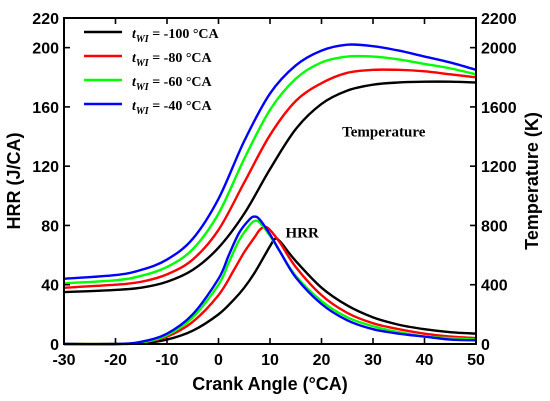 The image size is (550, 401). I want to click on x-tick-label: 0, so click(218, 360).